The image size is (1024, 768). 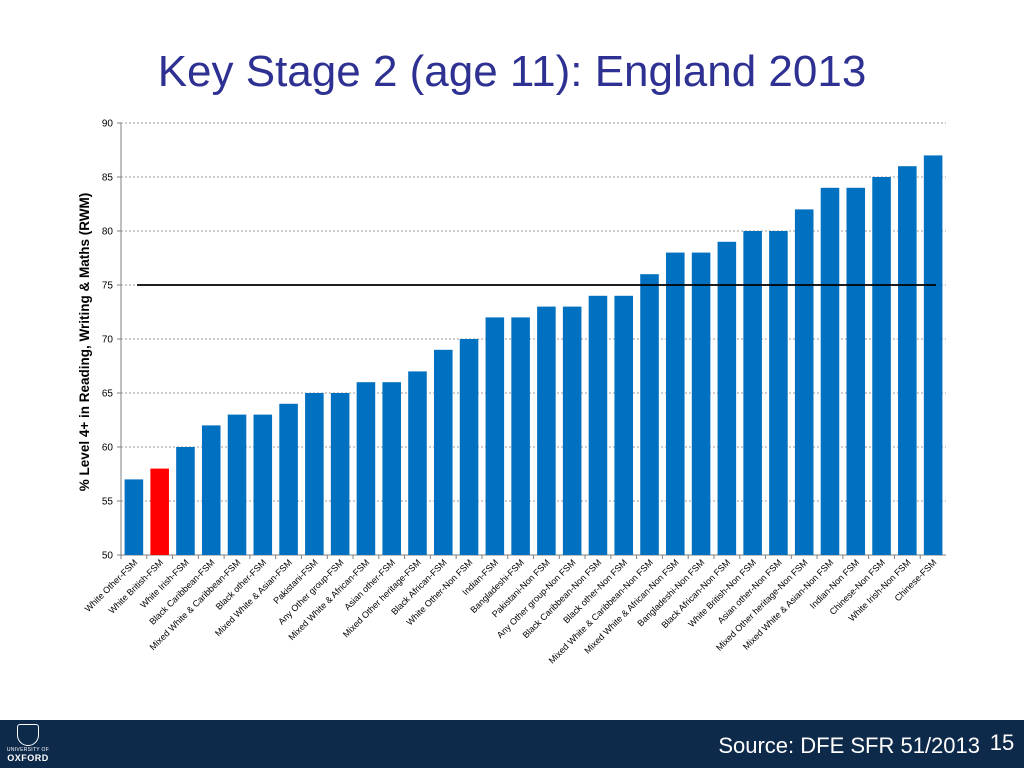 I want to click on y-tick-label: 90, so click(x=108, y=124).